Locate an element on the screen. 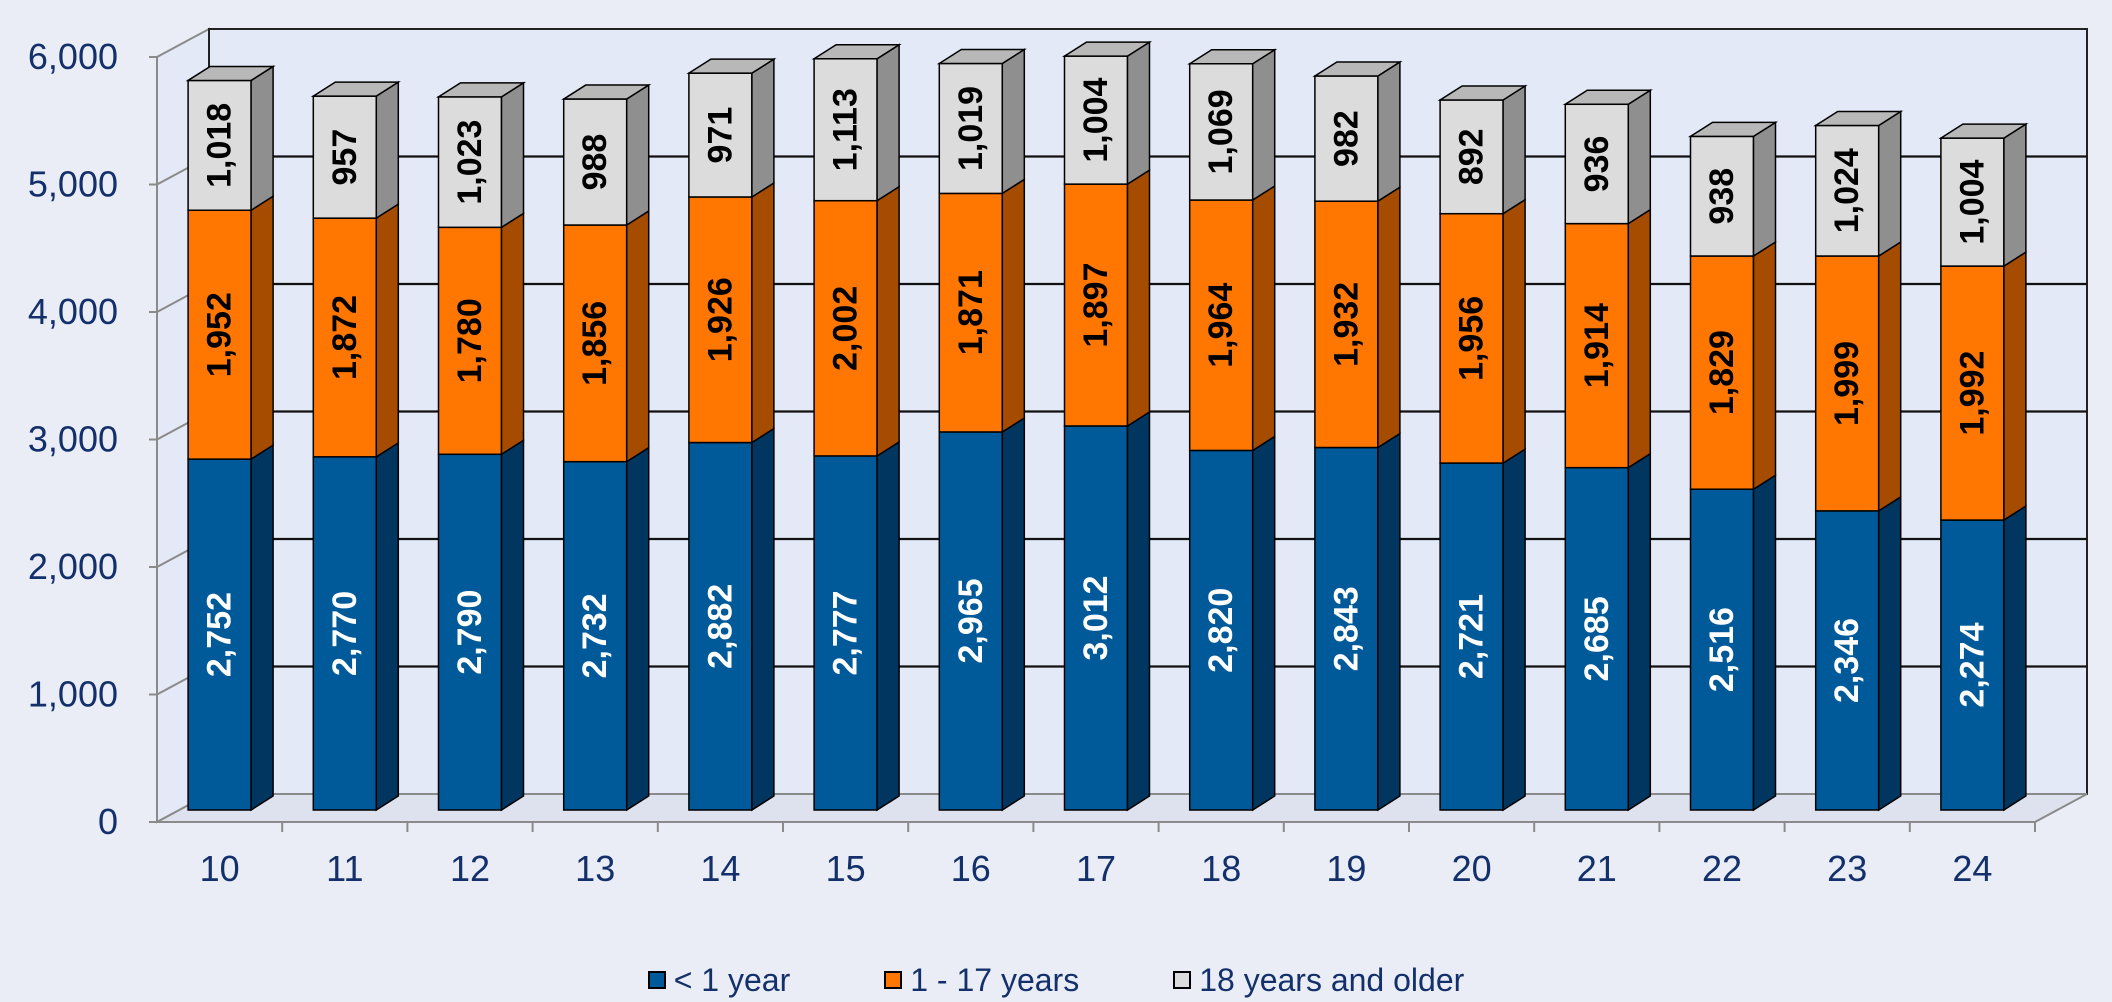 The image size is (2112, 1002). data-label: 1,926 is located at coordinates (720, 319).